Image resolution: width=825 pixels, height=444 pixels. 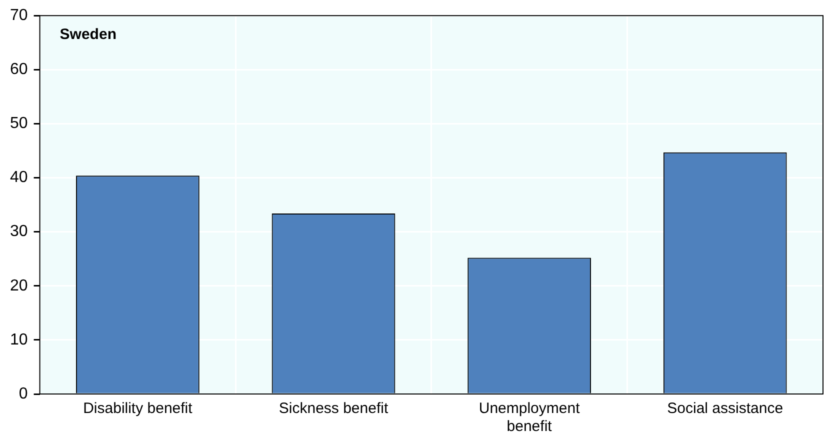 I want to click on y-tick-label: 20, so click(x=19, y=285).